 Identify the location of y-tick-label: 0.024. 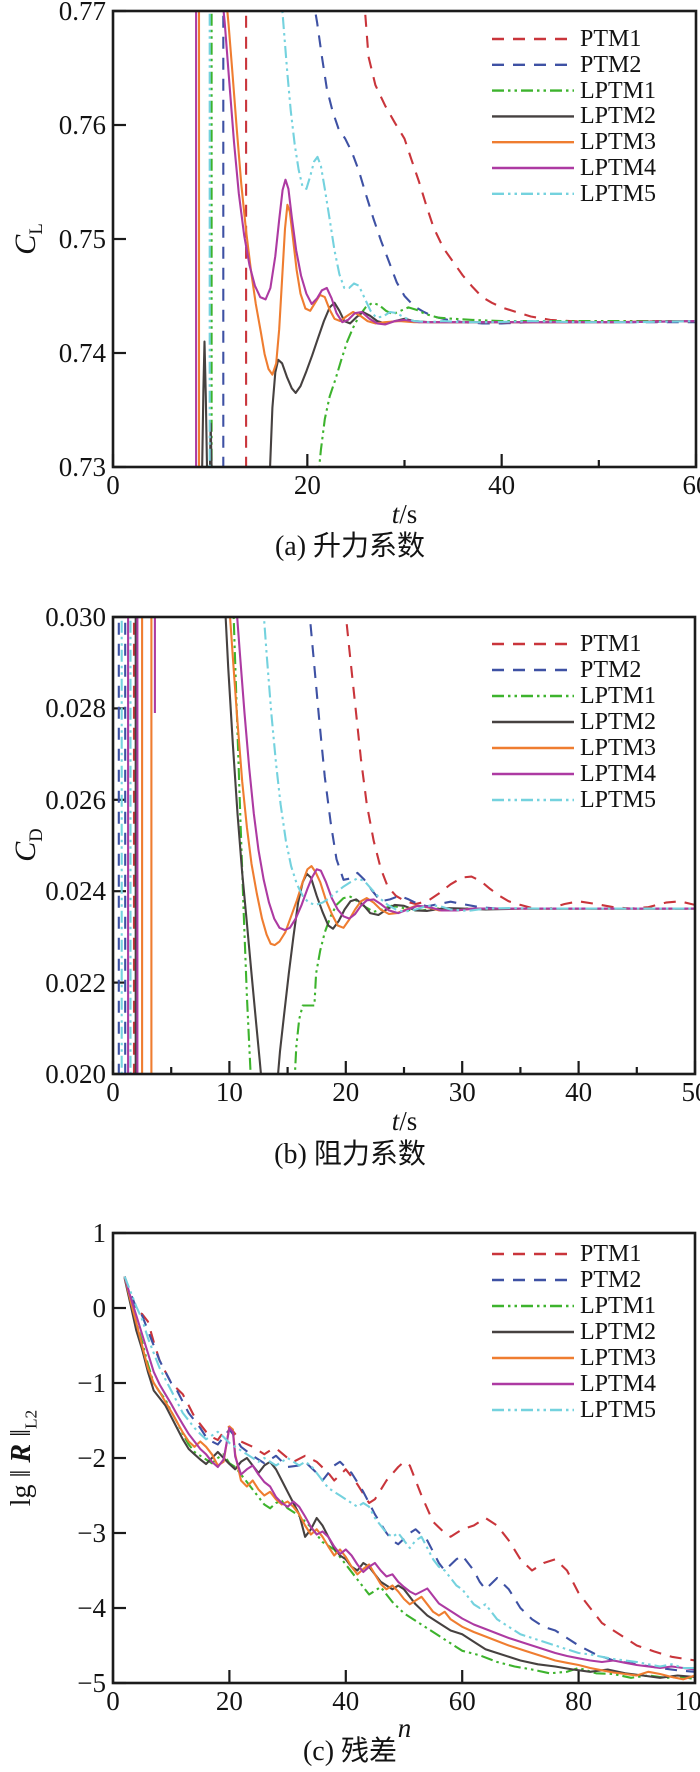
(75, 891).